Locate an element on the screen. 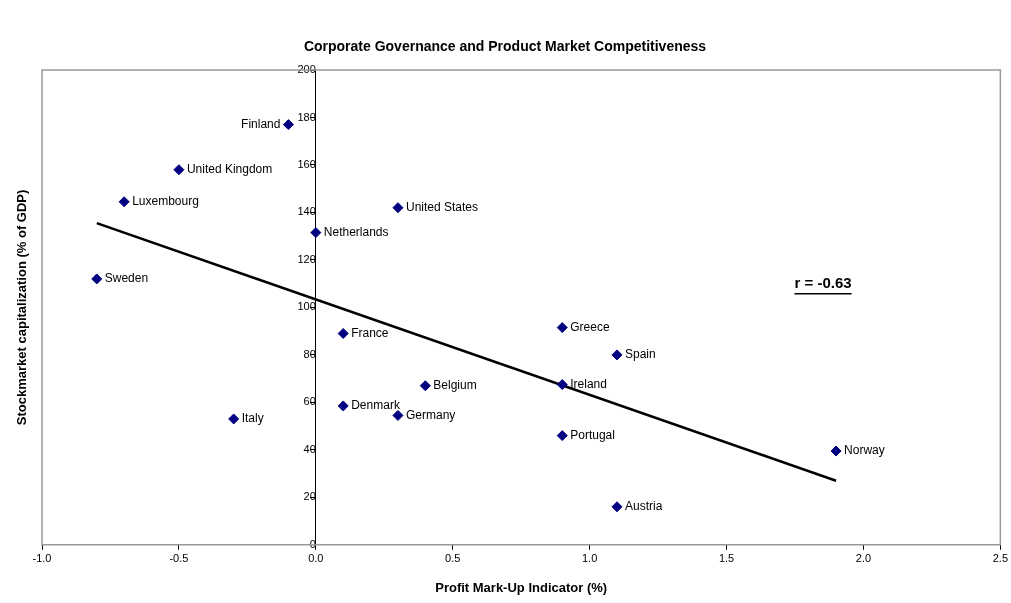 The image size is (1011, 603). x-tick-label: -1.0 is located at coordinates (42, 558).